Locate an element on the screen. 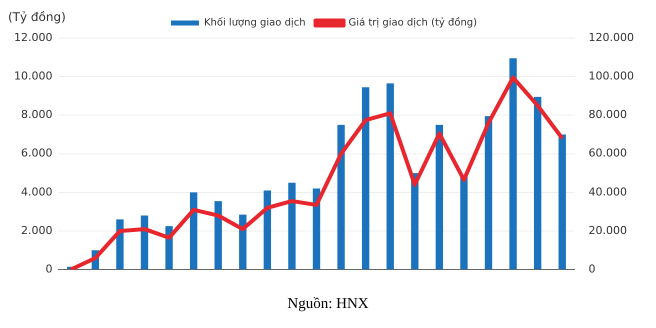 The width and height of the screenshot is (656, 328). y-tick-label: 8.000 is located at coordinates (36, 115).